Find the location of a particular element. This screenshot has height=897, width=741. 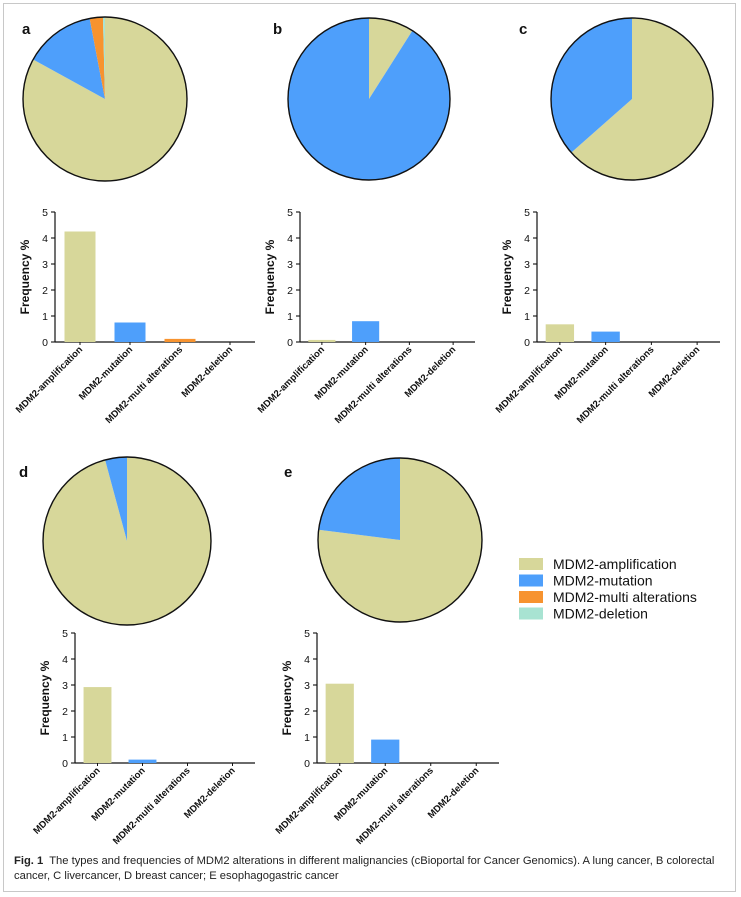

bar-d-category-label: MDM2-multi alterations is located at coordinates (152, 806).